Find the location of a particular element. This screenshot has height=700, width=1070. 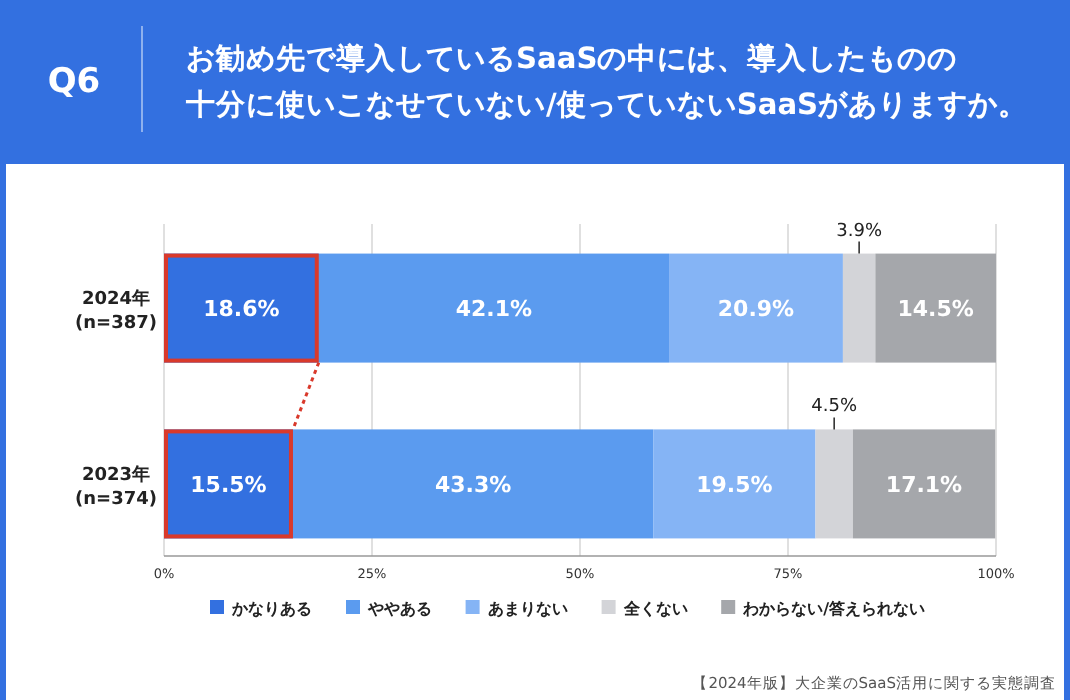

data-label: 14.5% is located at coordinates (935, 309).